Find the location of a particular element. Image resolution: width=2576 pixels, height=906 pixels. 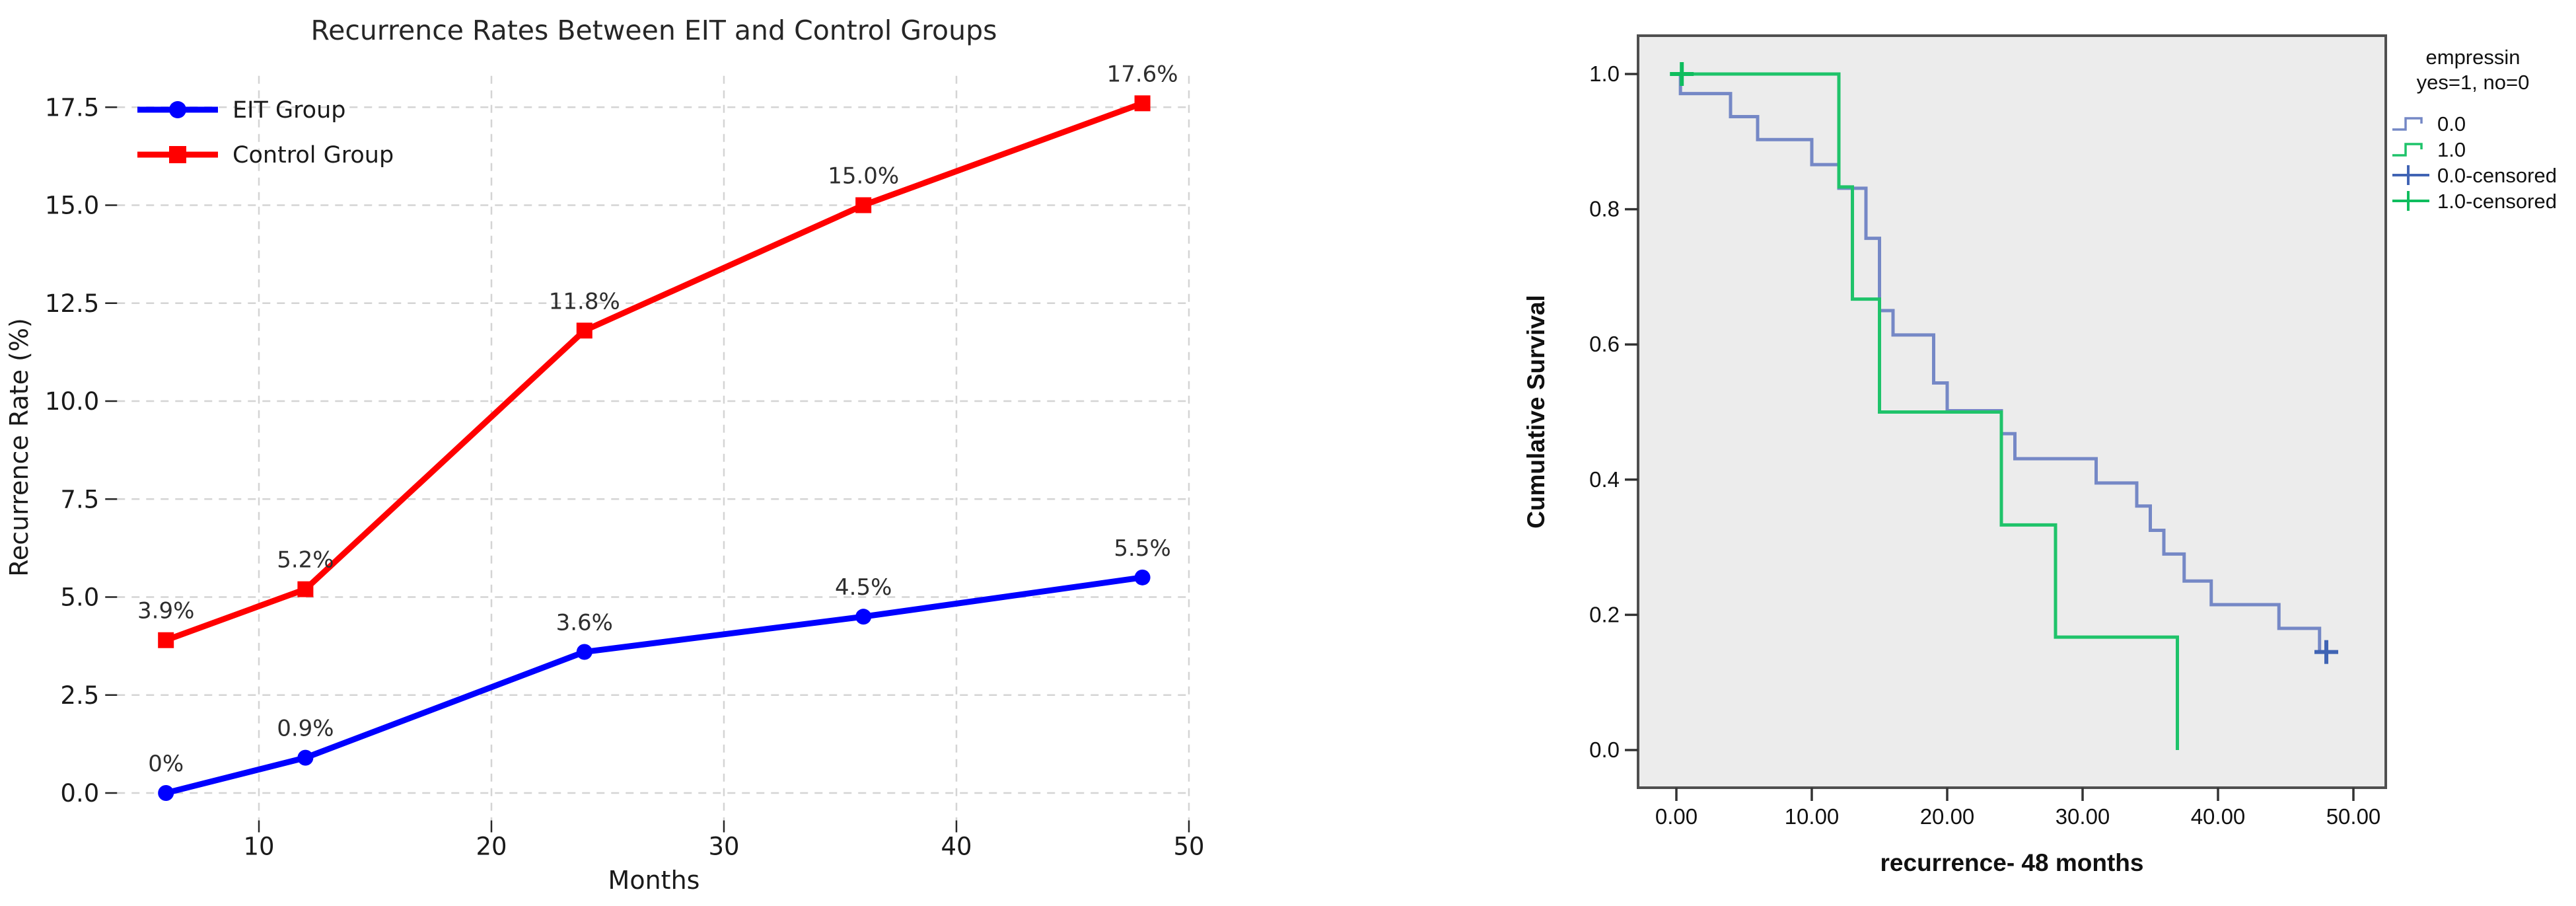

data-label: 5.2% is located at coordinates (306, 560).